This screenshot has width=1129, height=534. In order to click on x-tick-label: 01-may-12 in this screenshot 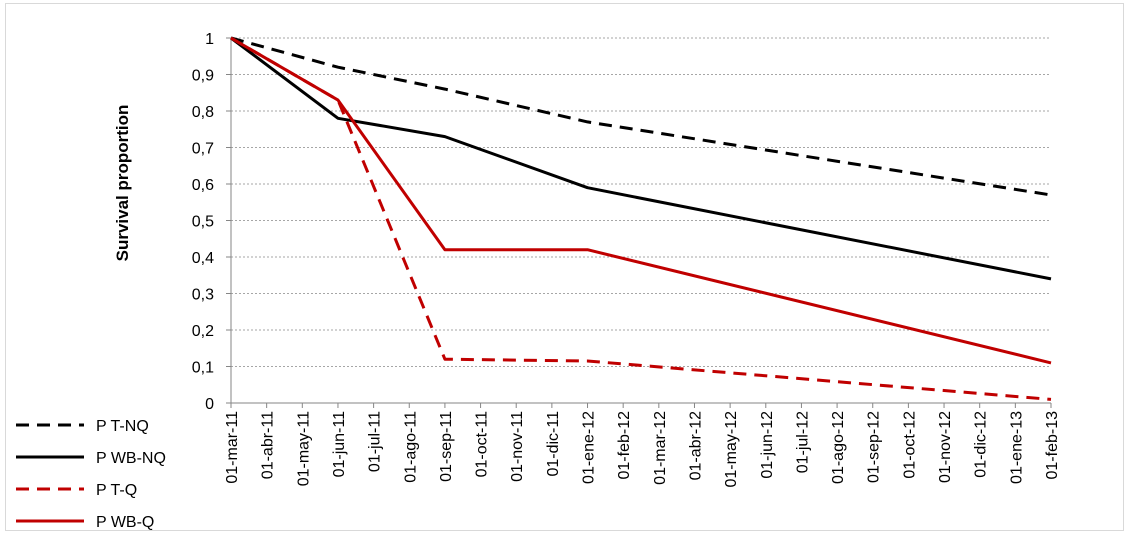, I will do `click(731, 449)`.